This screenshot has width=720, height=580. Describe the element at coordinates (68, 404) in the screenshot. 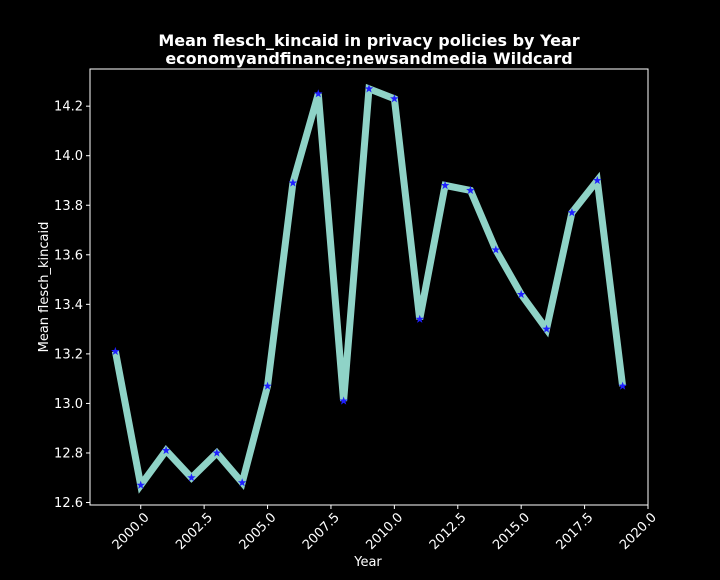

I see `y-tick-label: 13.0` at that location.